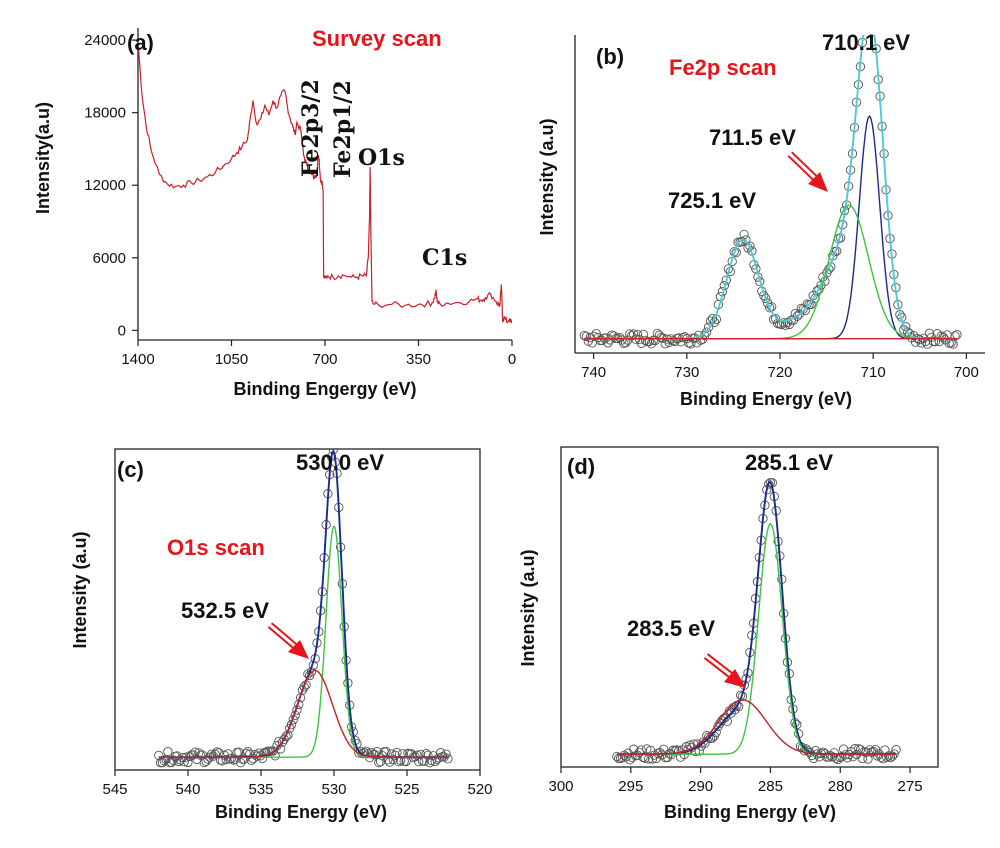  What do you see at coordinates (686, 372) in the screenshot?
I see `x-tick-label: 730` at bounding box center [686, 372].